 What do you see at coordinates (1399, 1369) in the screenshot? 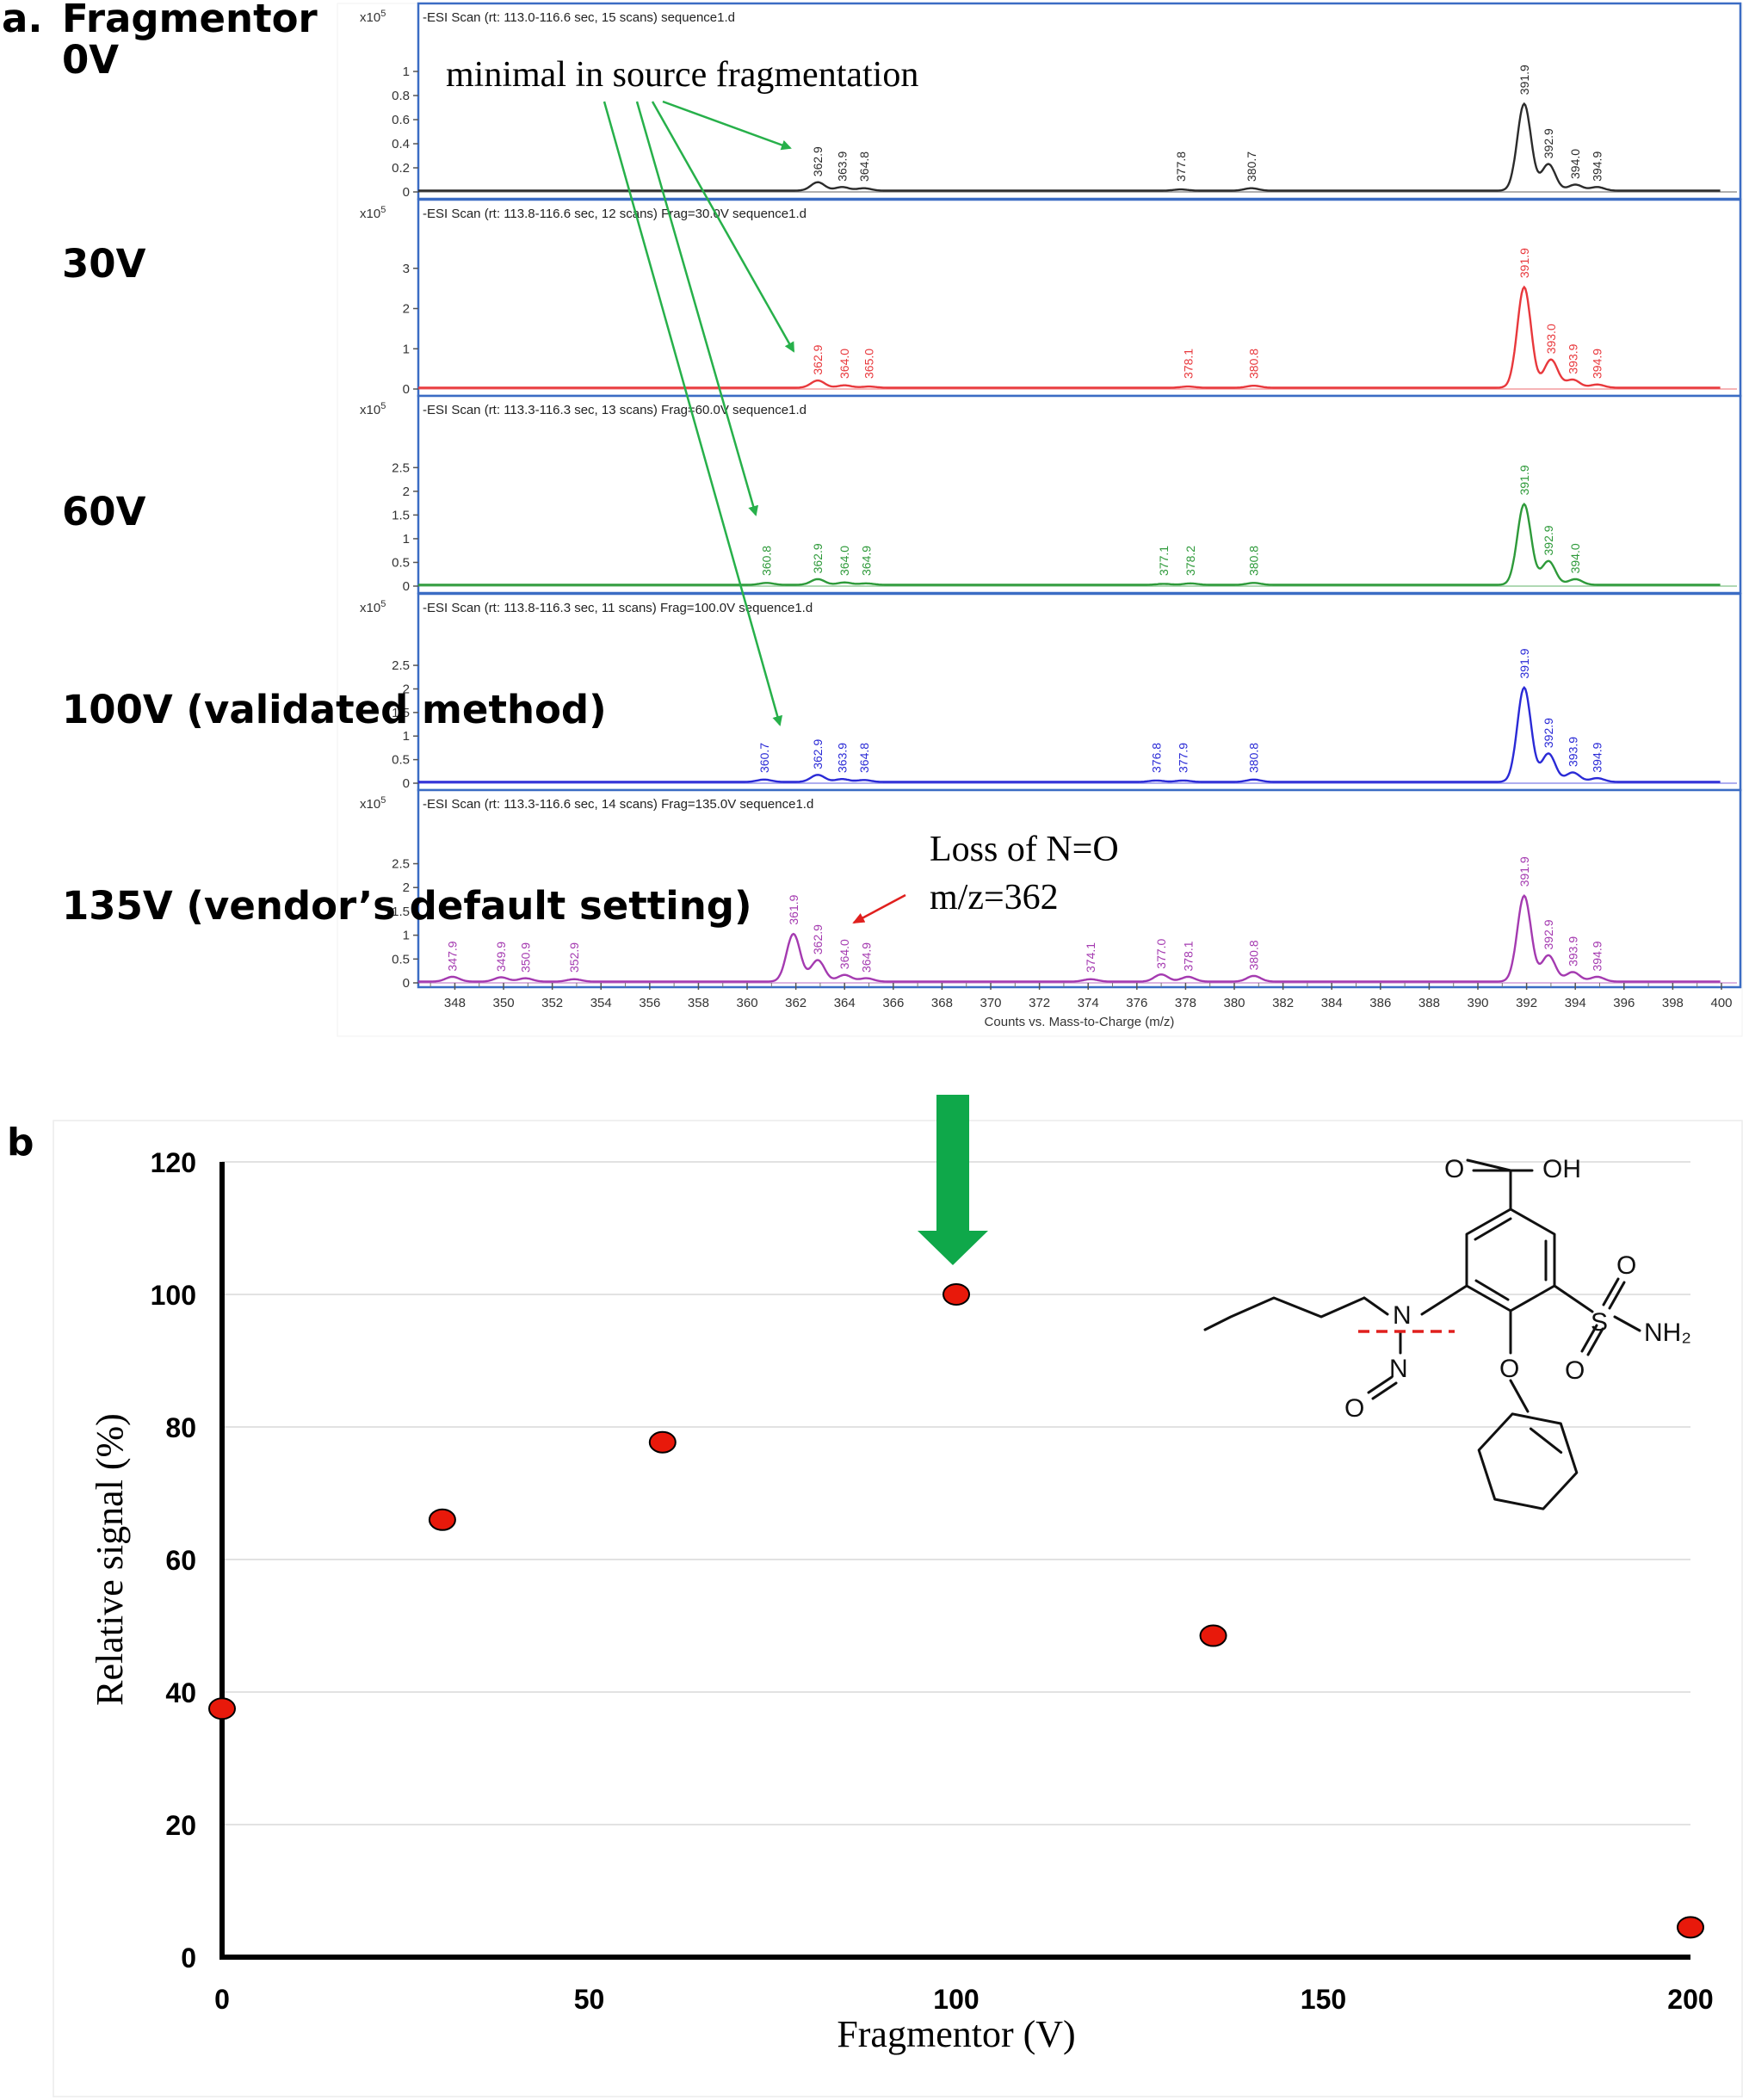
I see `nitroso-n-label: N` at bounding box center [1399, 1369].